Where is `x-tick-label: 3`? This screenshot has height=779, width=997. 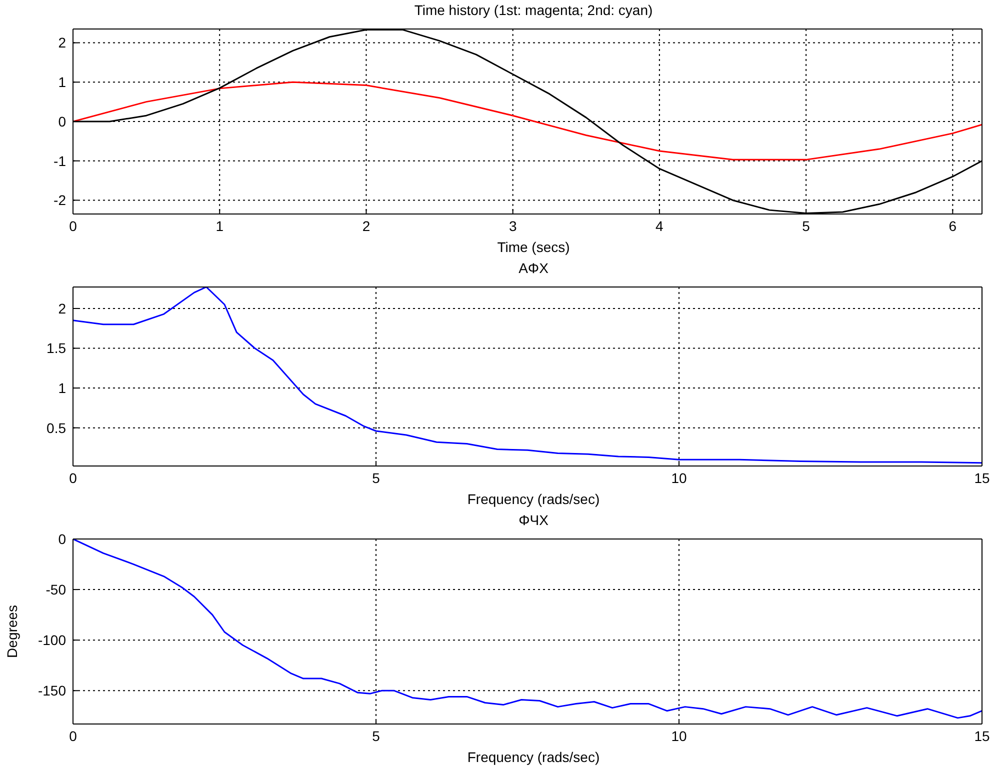 x-tick-label: 3 is located at coordinates (512, 226).